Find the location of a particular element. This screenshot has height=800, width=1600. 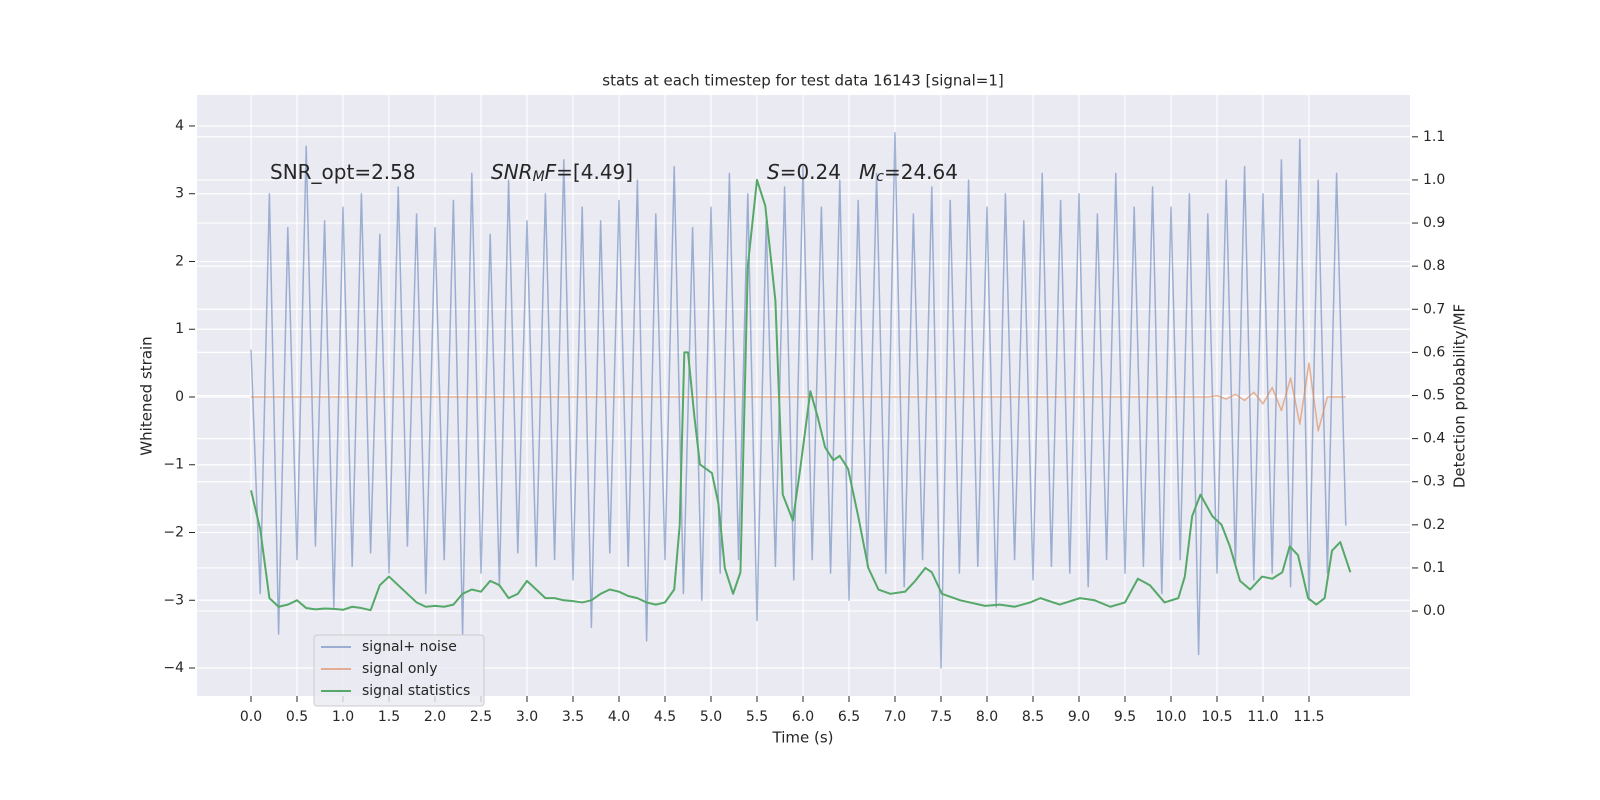

y2-tick-label: 0.4 is located at coordinates (1434, 439).